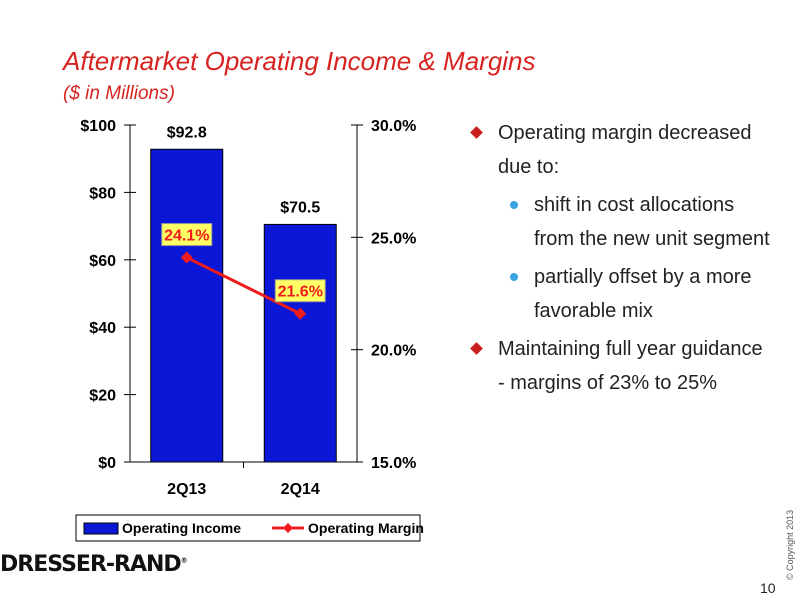  I want to click on margin-value-label: 24.1%, so click(186, 236).